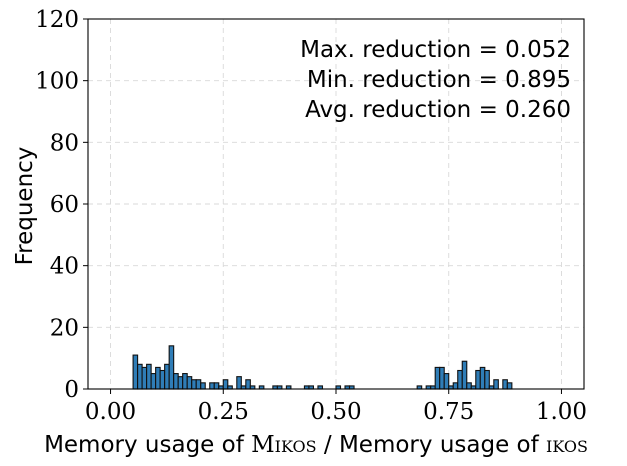 The height and width of the screenshot is (466, 627). Describe the element at coordinates (448, 412) in the screenshot. I see `x-tick-label: 0.75` at that location.